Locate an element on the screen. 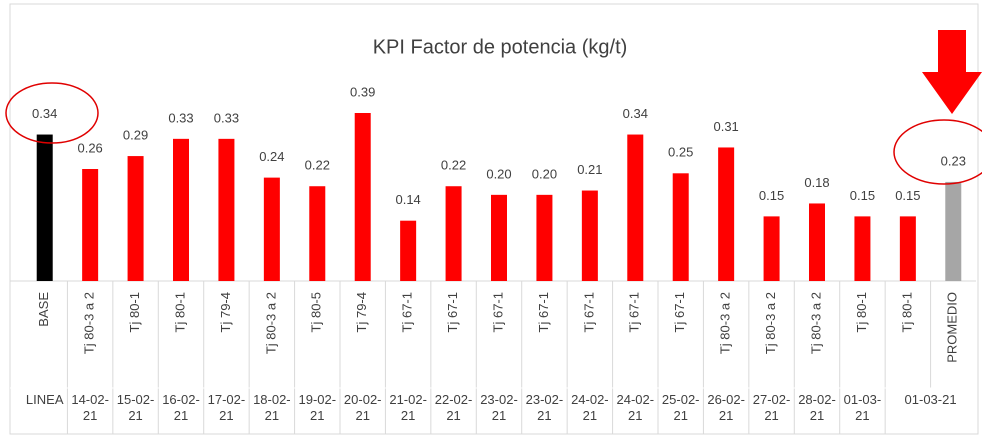 Image resolution: width=982 pixels, height=439 pixels. x-group-label: 21-02-21 is located at coordinates (408, 407).